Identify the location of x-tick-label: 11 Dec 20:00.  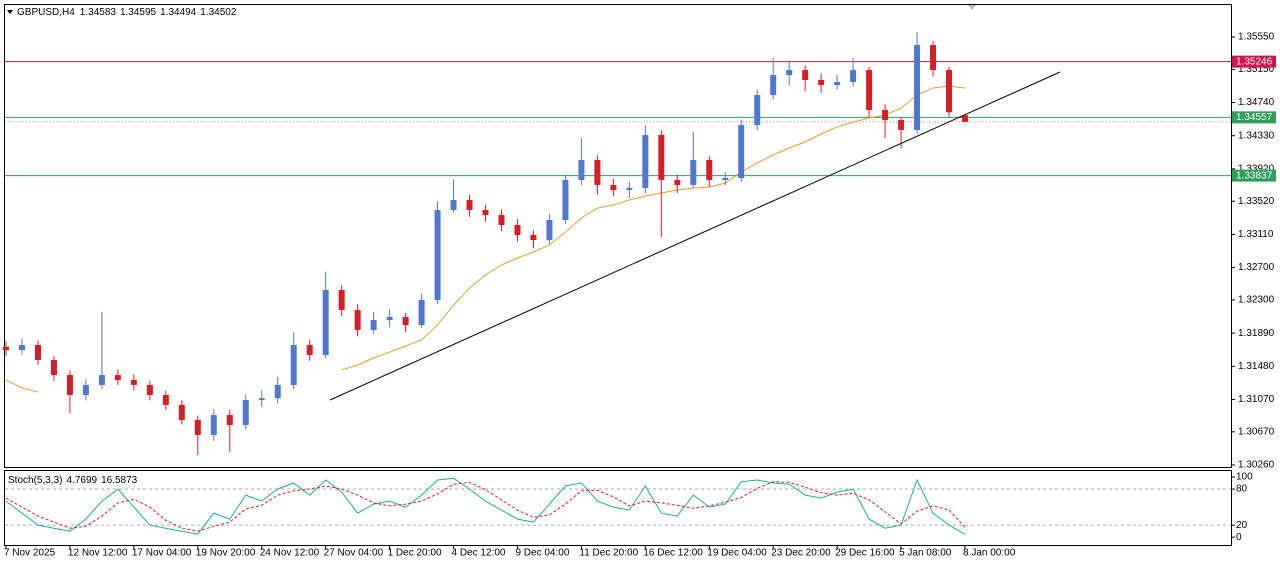
(608, 553).